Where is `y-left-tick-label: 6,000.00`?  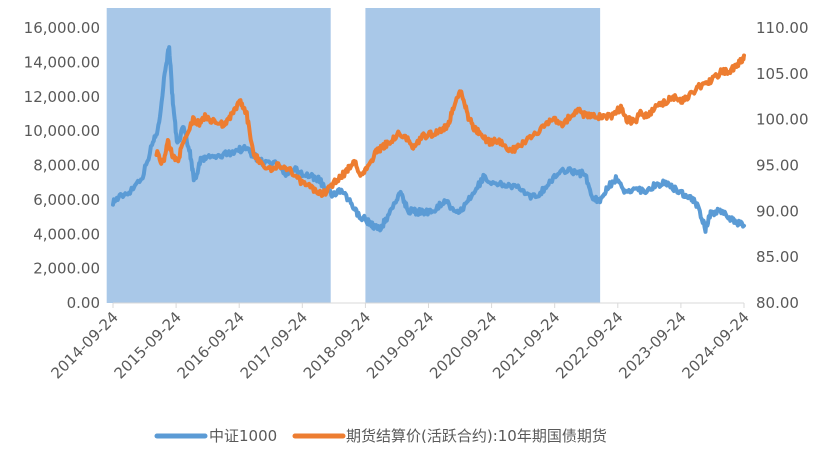
y-left-tick-label: 6,000.00 is located at coordinates (66, 200).